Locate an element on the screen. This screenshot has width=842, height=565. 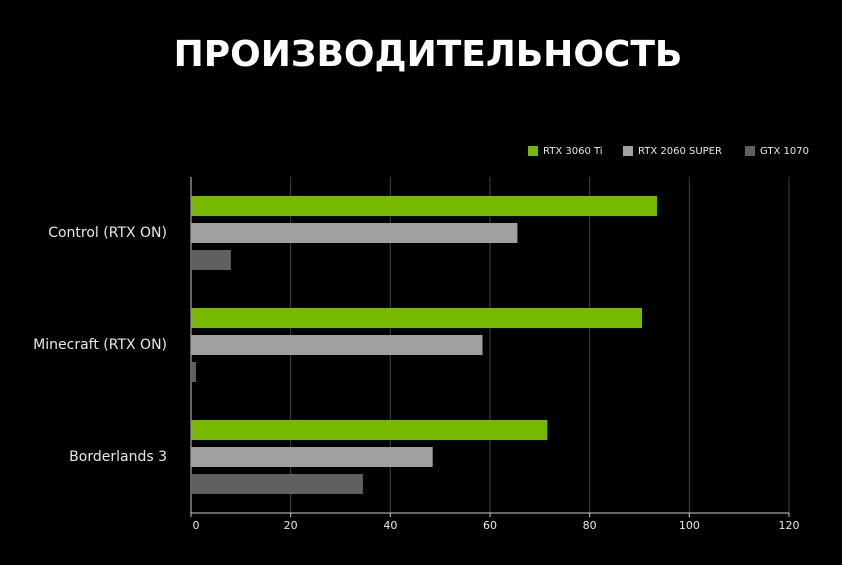
x-tick-label: 0 is located at coordinates (196, 525).